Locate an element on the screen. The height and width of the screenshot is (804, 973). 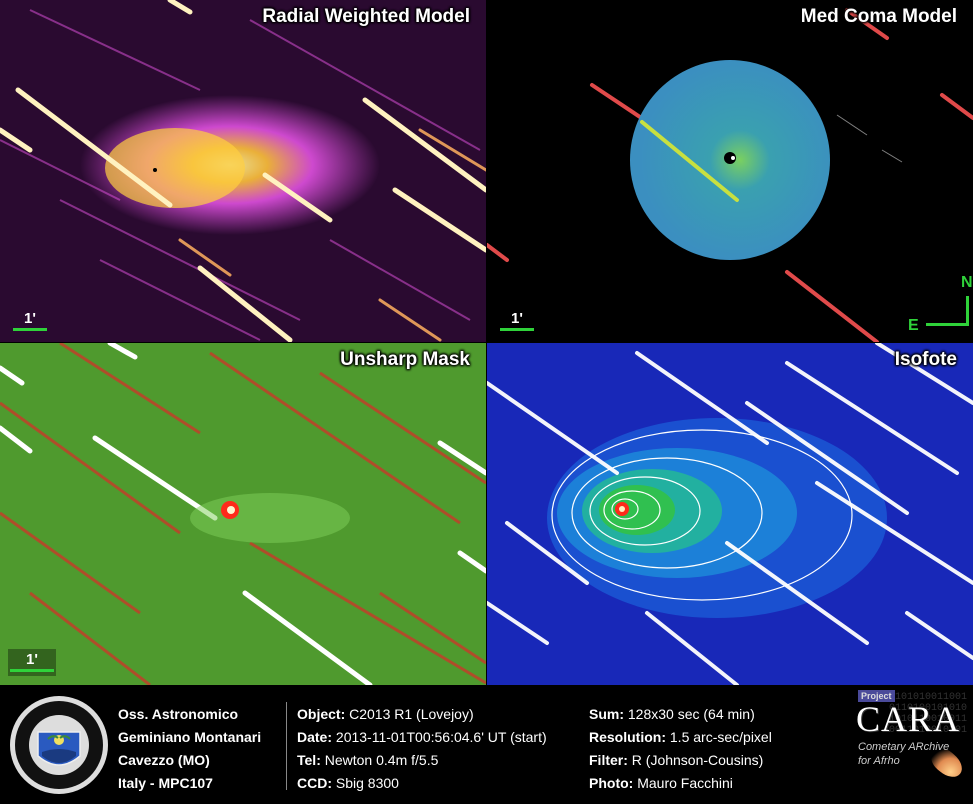
resolution-value: 1.5 arc-sec/pixel is located at coordinates (720, 737).